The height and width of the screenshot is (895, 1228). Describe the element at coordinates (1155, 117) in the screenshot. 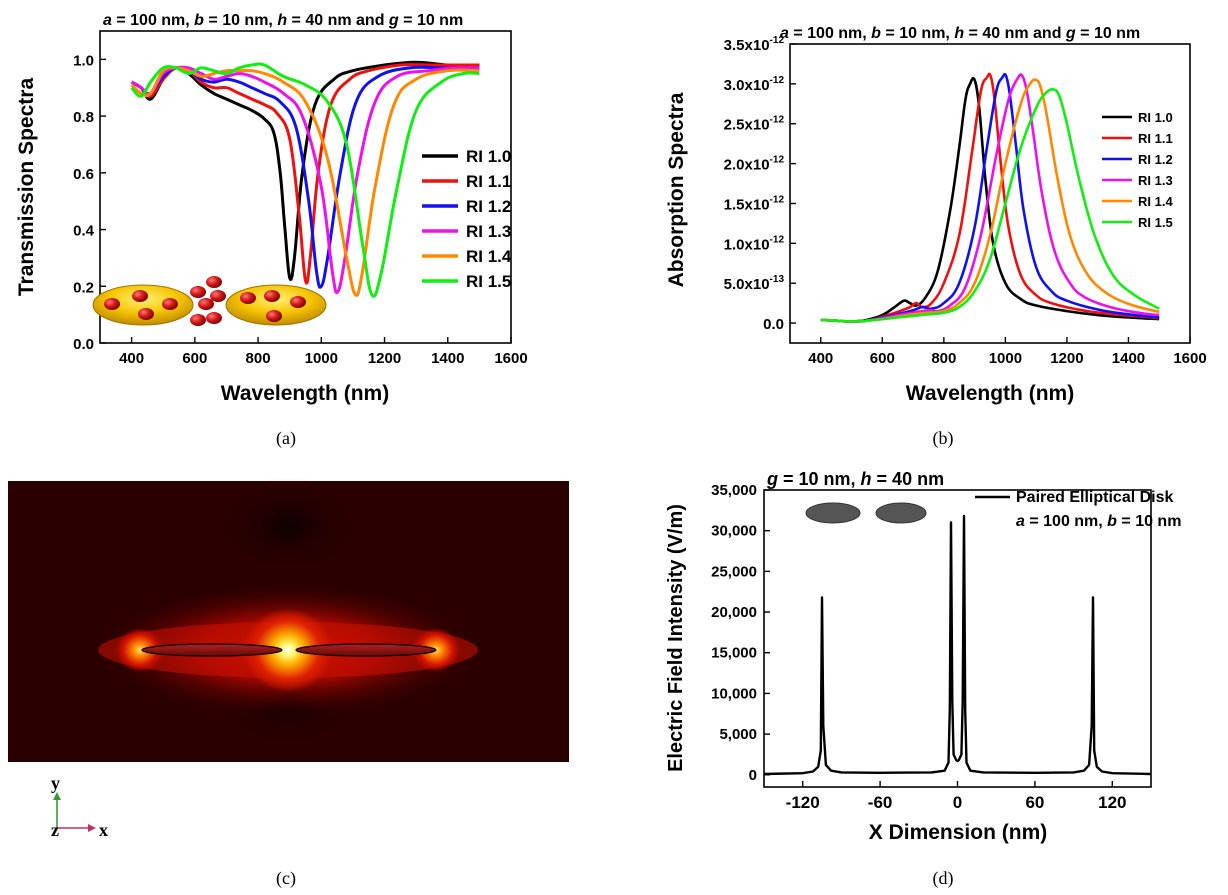

I see `panel-b-legend-item-0: RI 1.0` at that location.